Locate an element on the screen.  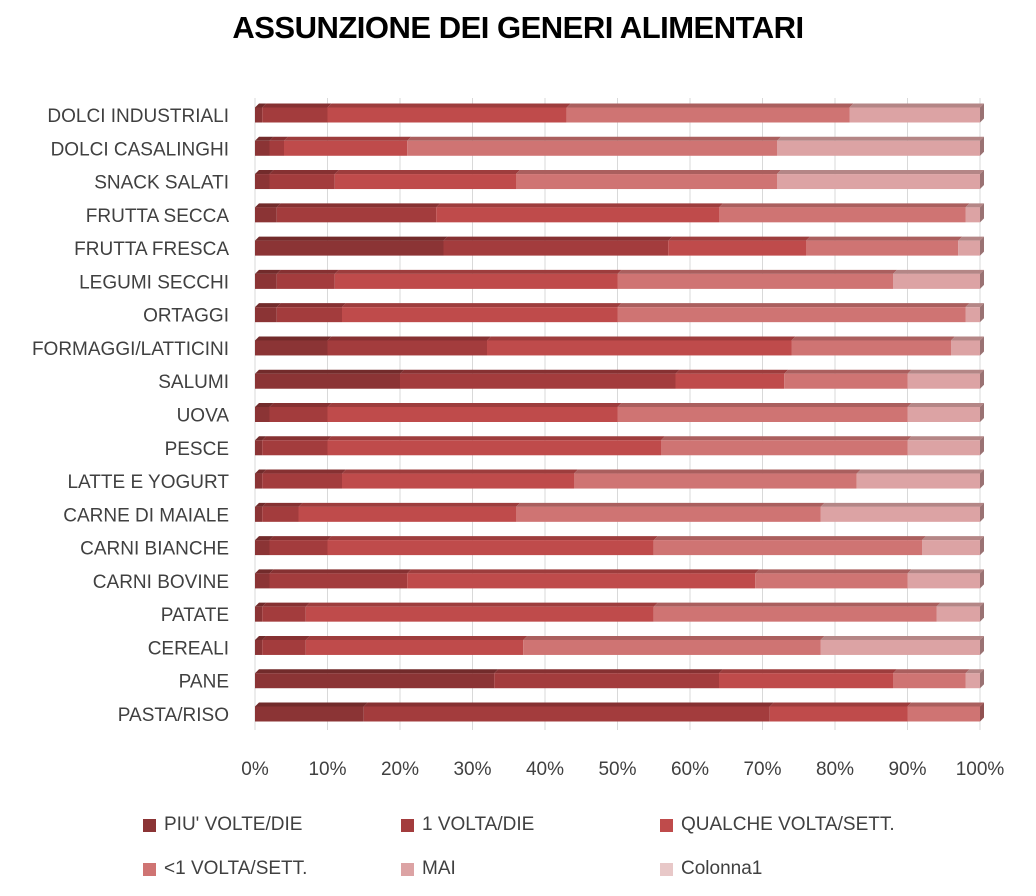
bar-group-pasta-riso is located at coordinates (619, 712).